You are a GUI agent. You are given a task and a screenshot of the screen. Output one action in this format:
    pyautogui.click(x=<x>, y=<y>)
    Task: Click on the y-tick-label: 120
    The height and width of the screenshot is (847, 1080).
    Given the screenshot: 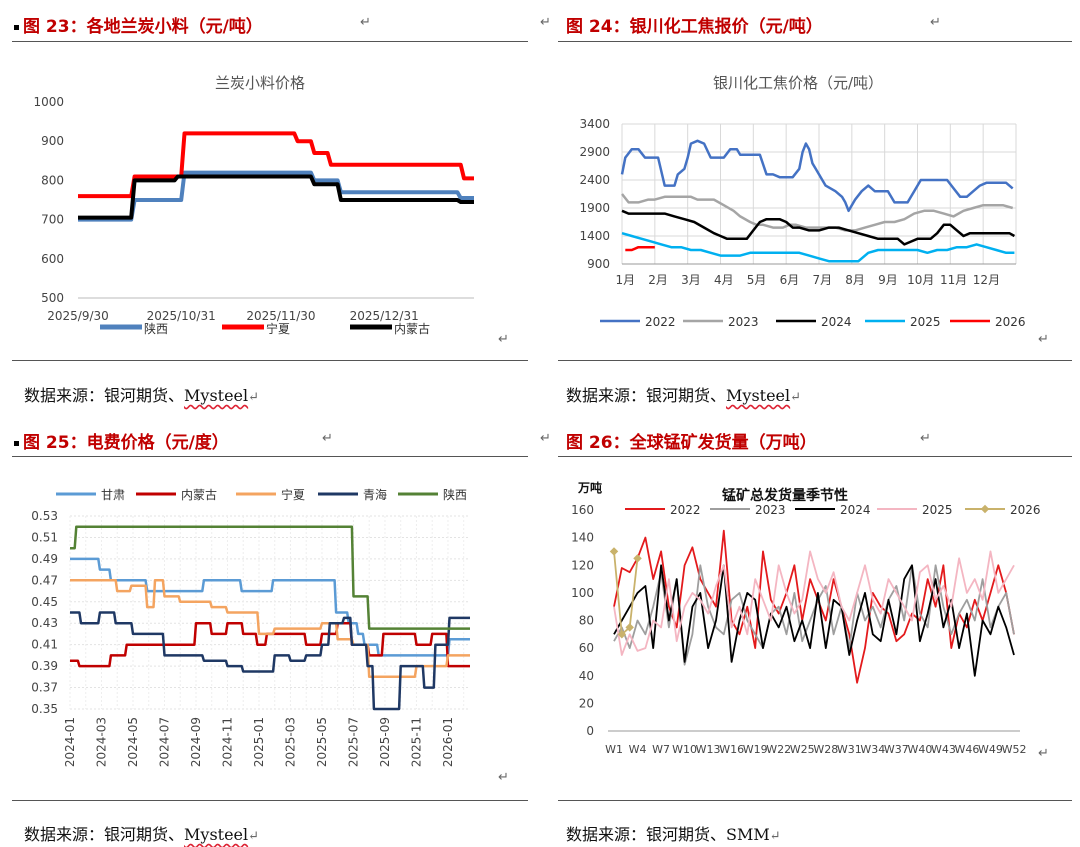 What is the action you would take?
    pyautogui.click(x=582, y=565)
    